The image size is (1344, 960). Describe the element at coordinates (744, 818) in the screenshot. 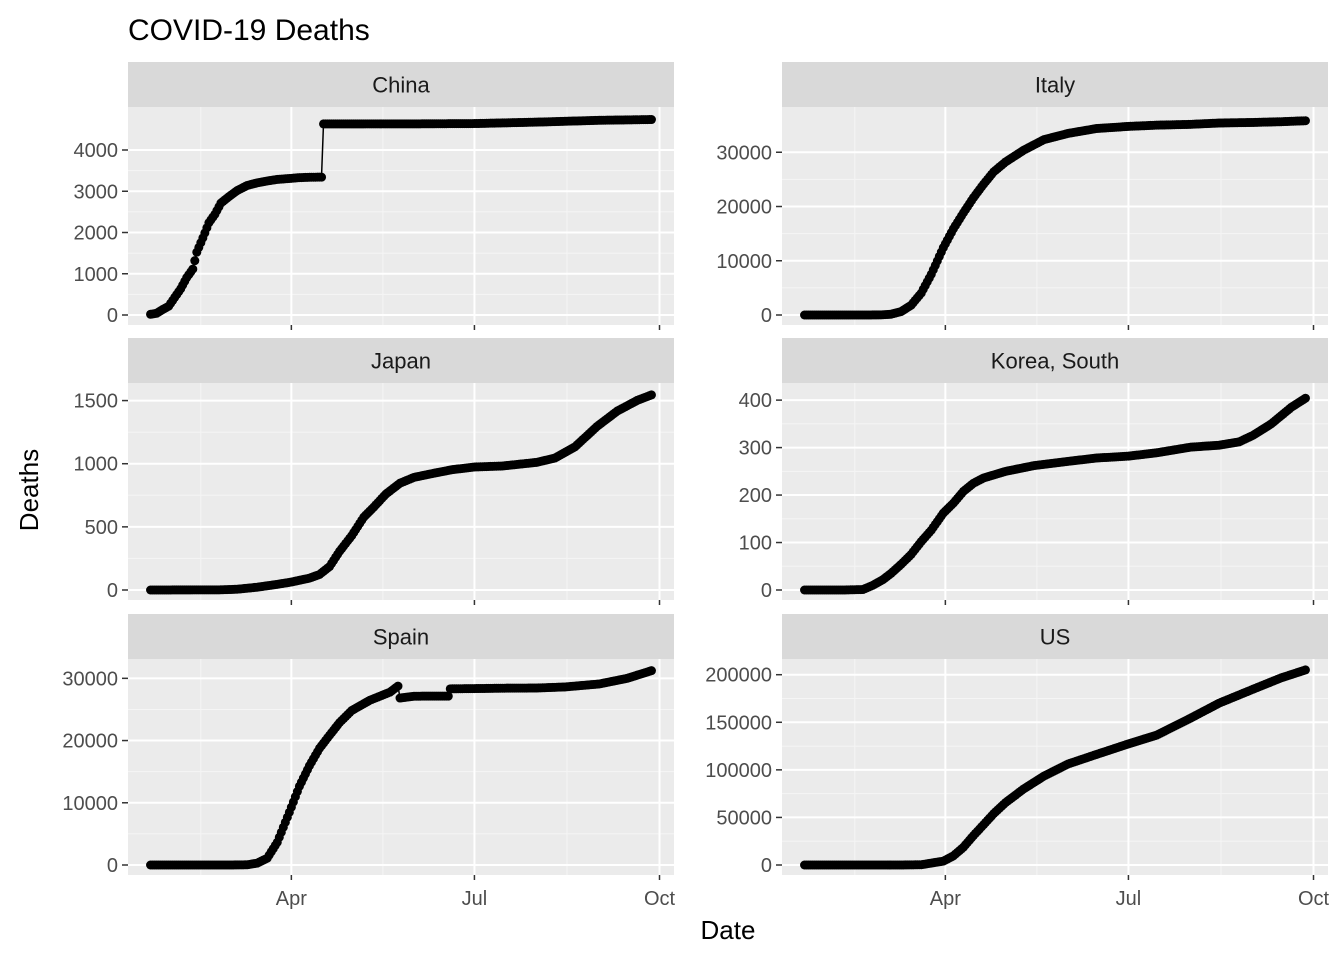

I see `y-tick-label: 50000` at that location.